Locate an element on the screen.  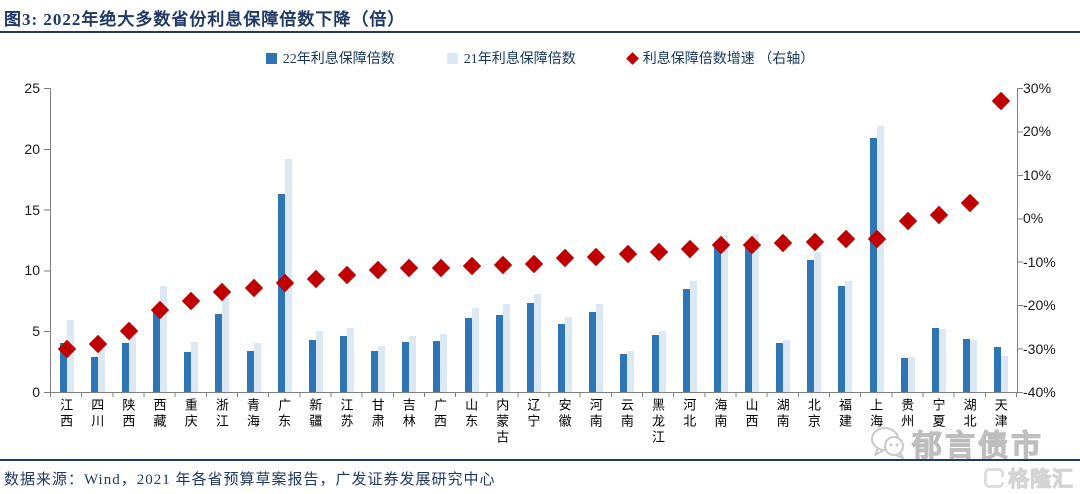
x-axis-label-cell: 天津 is located at coordinates (1000, 422).